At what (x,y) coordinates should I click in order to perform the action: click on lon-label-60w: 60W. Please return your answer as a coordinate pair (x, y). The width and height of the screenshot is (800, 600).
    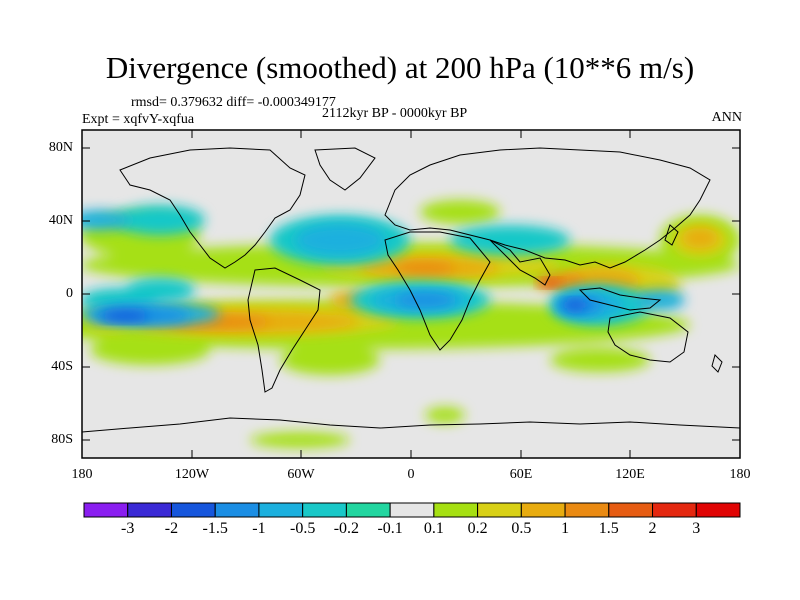
    Looking at the image, I should click on (301, 474).